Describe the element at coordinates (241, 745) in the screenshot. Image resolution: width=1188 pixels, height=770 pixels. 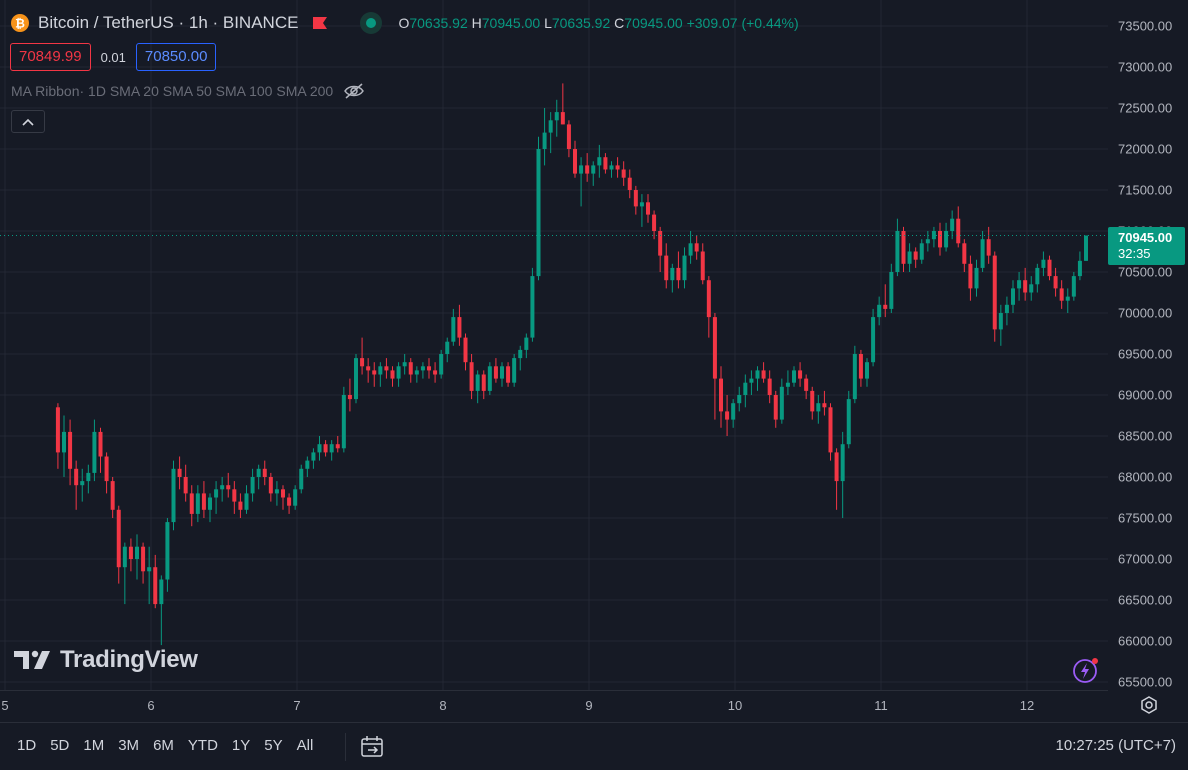
I see `range-button-1y: 1Y` at that location.